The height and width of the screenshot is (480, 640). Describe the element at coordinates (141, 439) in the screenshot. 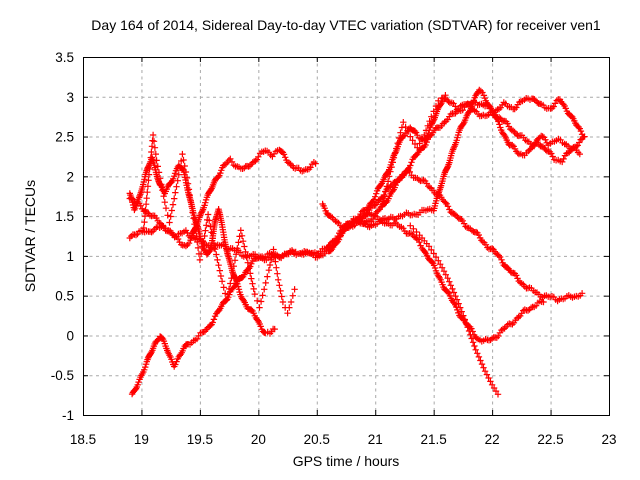

I see `x-tick-label: 19` at that location.